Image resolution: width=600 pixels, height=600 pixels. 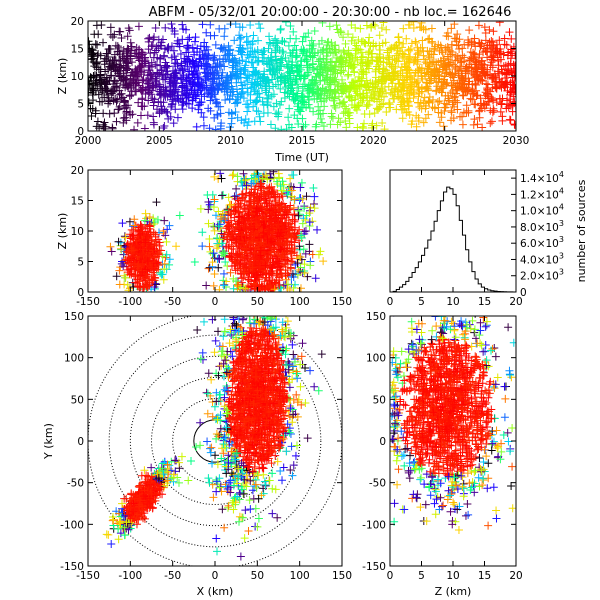 What do you see at coordinates (444, 141) in the screenshot?
I see `x-tick-label: 2025` at bounding box center [444, 141].